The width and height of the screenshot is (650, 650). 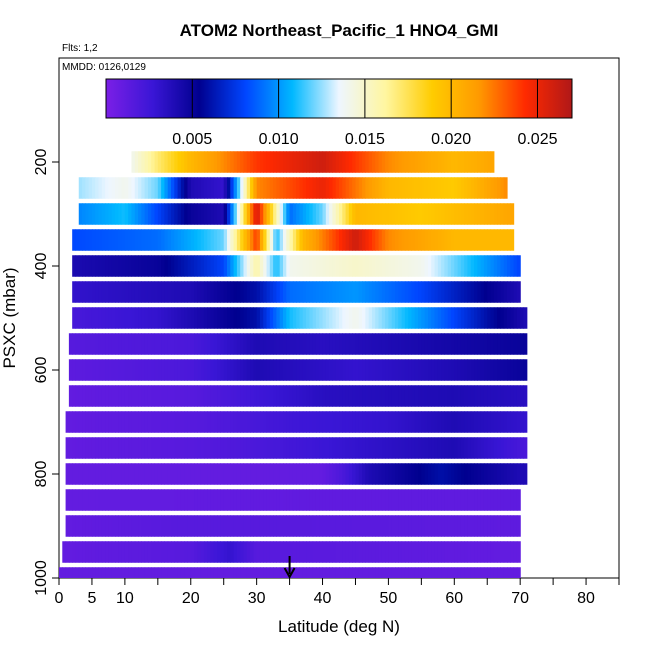 What do you see at coordinates (104, 67) in the screenshot?
I see `date-label: MMDD: 0126,0129` at bounding box center [104, 67].